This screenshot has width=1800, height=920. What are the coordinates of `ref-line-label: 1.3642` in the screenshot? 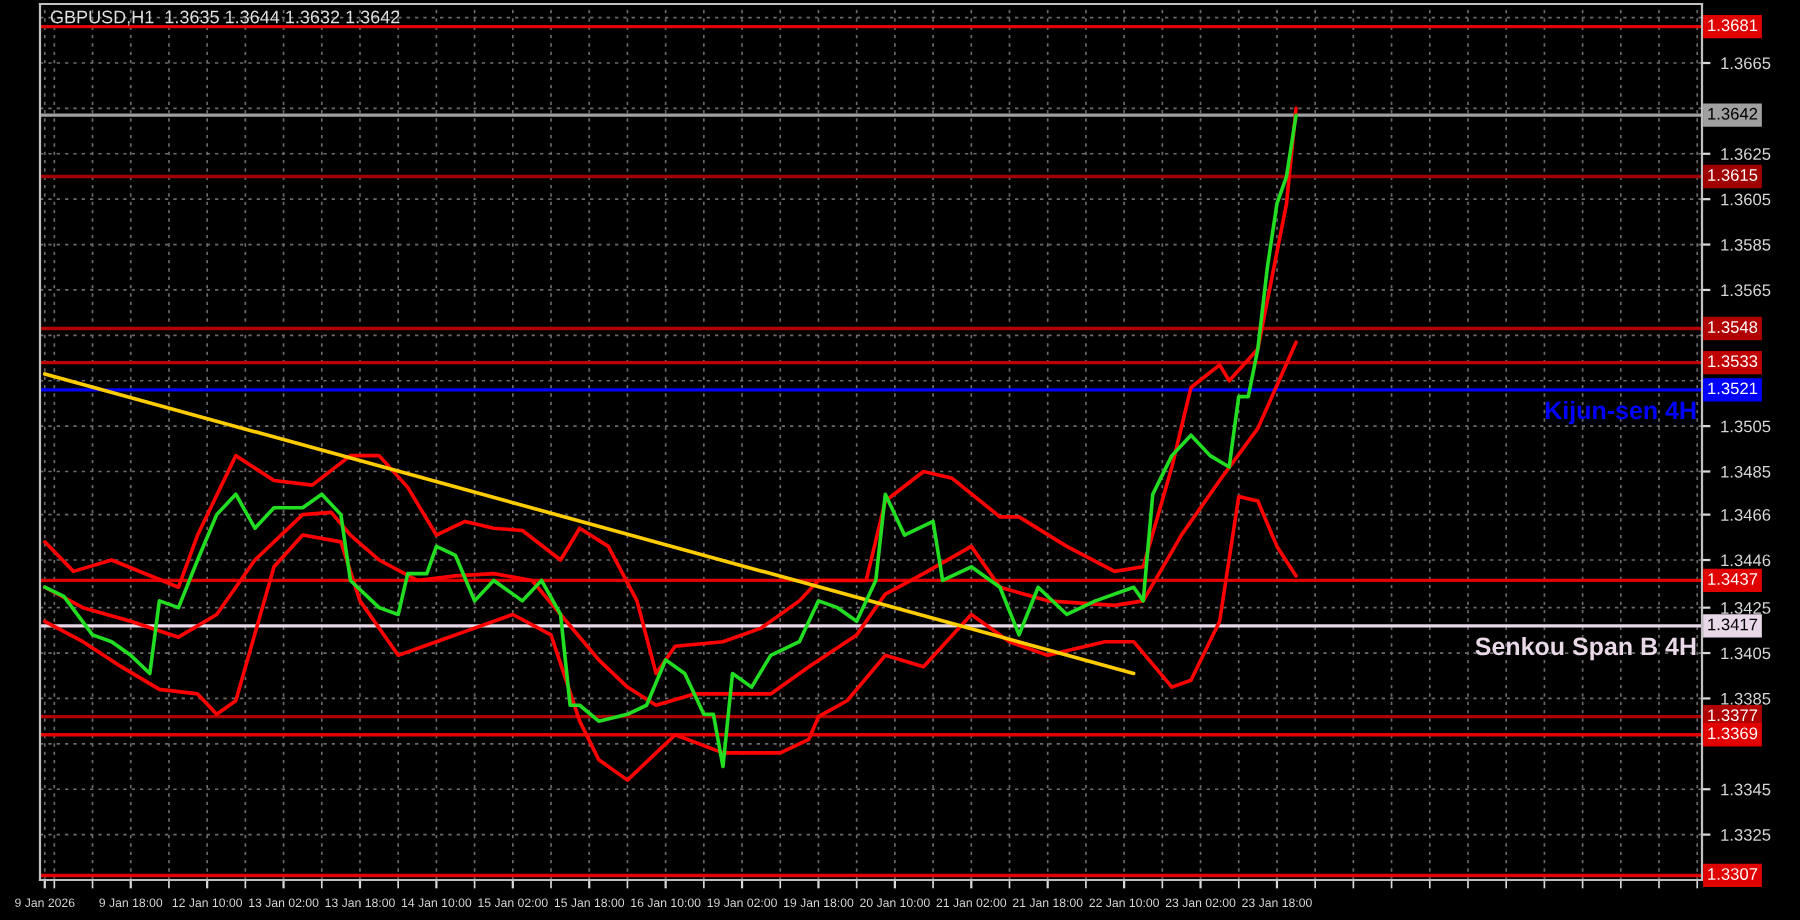 It's located at (1733, 113).